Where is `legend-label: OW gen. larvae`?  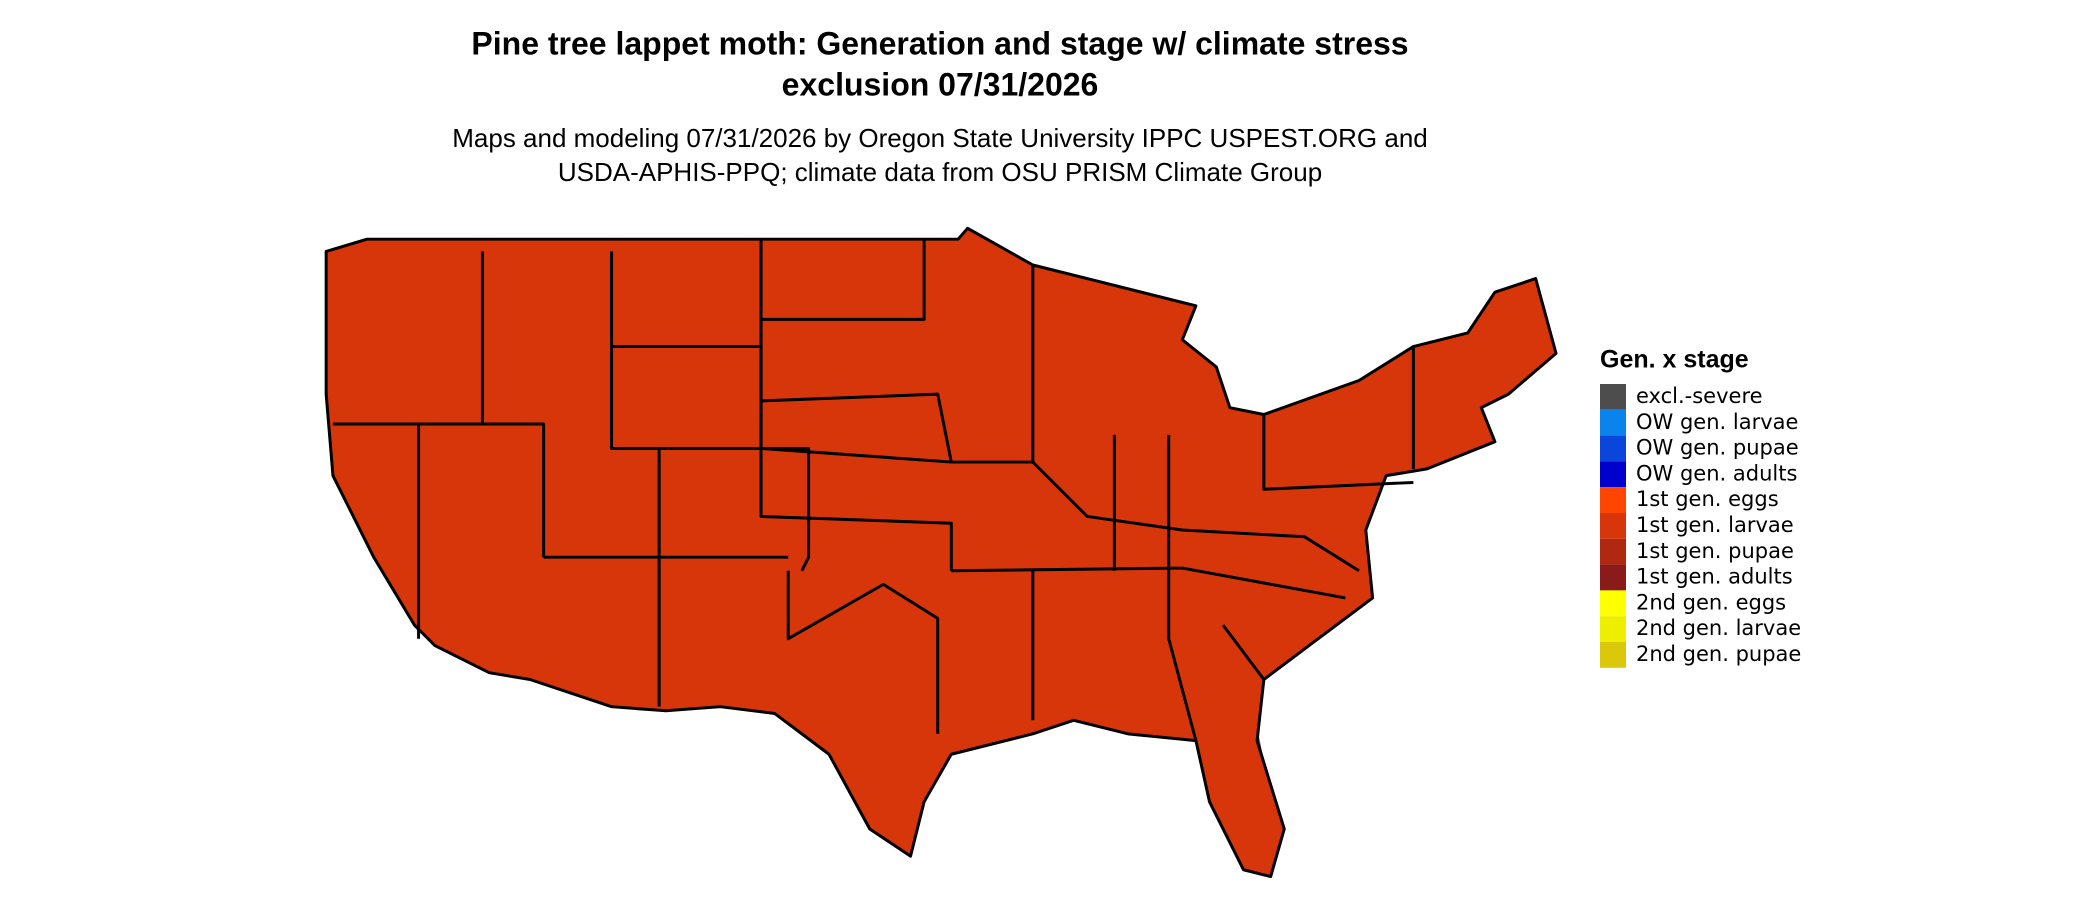 legend-label: OW gen. larvae is located at coordinates (1717, 422).